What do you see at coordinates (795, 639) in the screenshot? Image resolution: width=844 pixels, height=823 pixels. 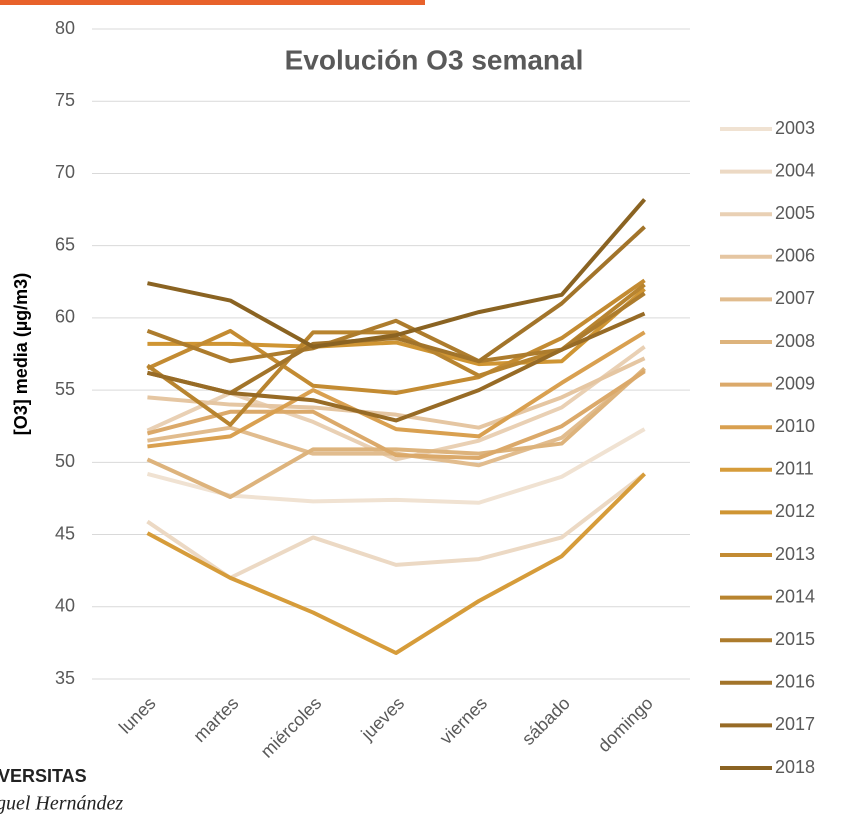 I see `legend-label: 2015` at bounding box center [795, 639].